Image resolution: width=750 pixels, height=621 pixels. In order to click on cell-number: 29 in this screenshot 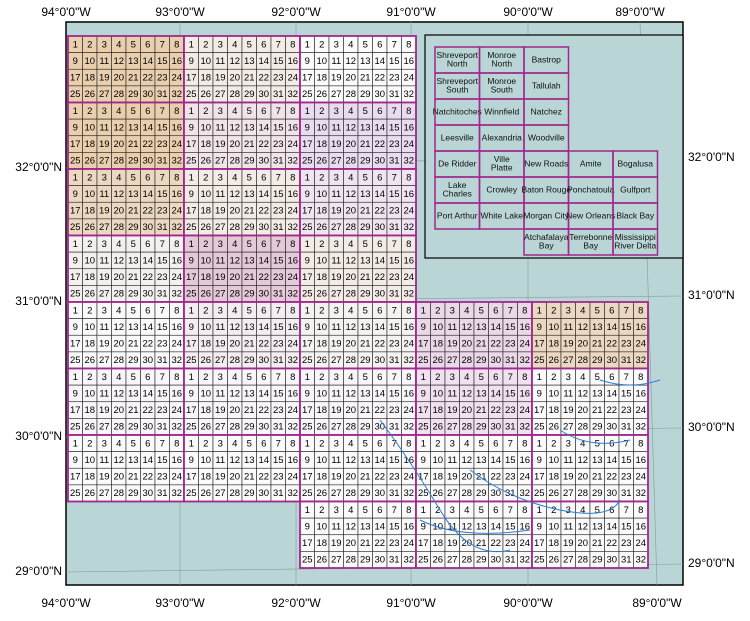, I will do `click(597, 560)`.